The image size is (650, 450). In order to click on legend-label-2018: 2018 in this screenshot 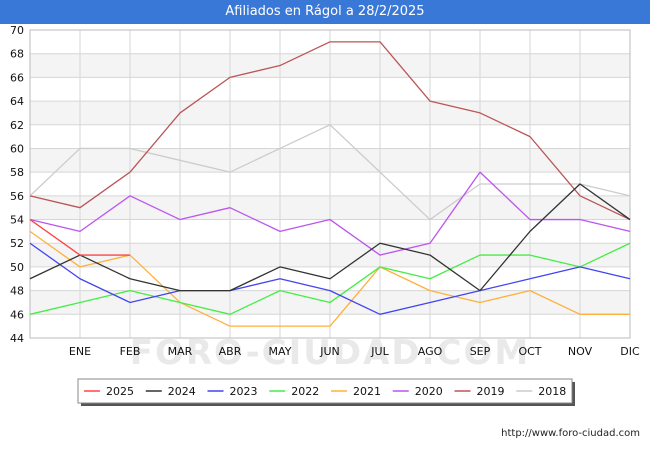, I will do `click(552, 391)`.